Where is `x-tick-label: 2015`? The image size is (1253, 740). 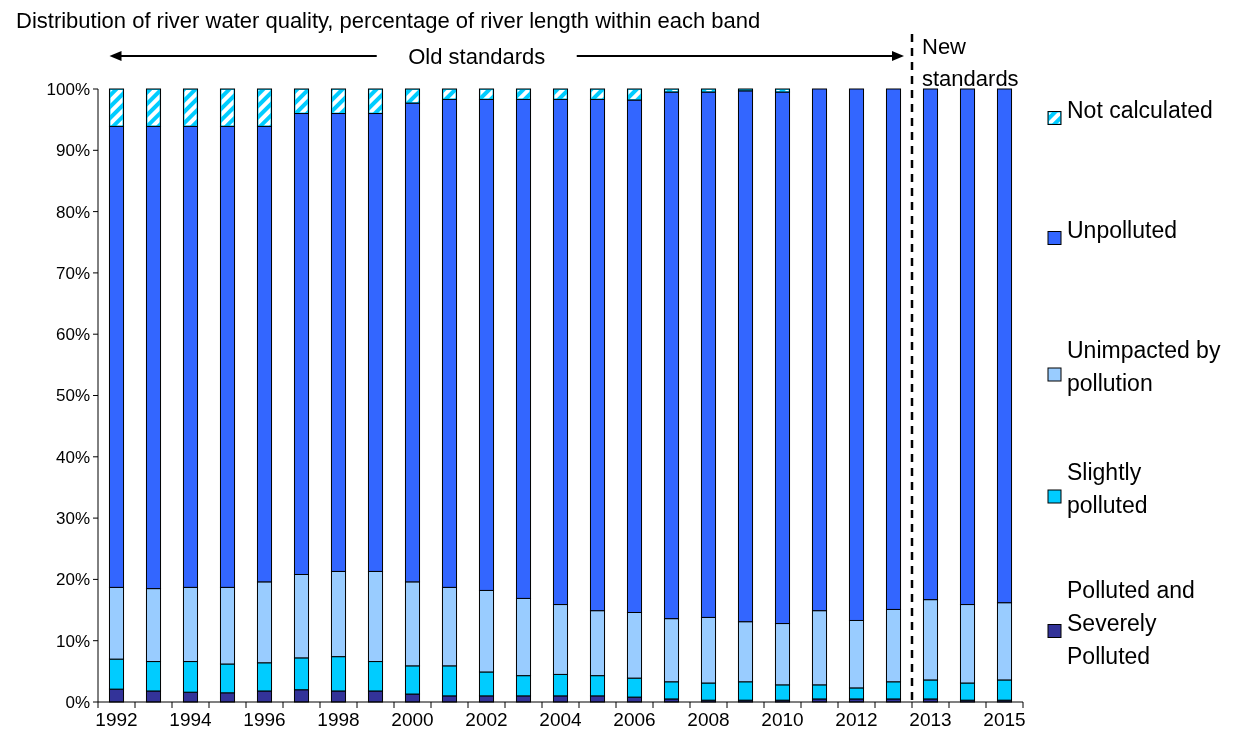 x-tick-label: 2015 is located at coordinates (1004, 719).